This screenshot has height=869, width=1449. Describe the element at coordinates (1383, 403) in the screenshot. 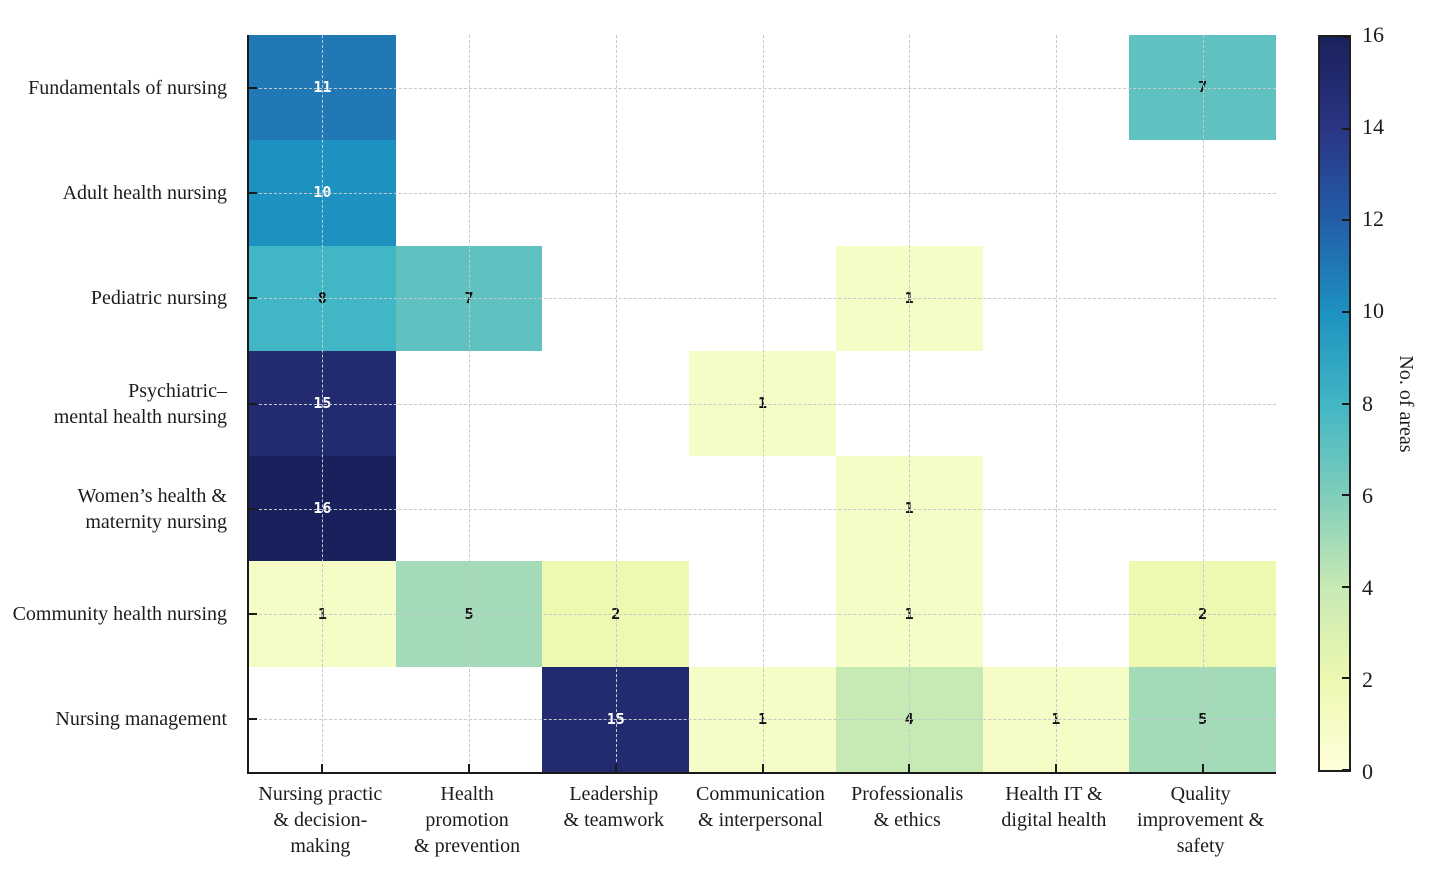

I see `colorbar-group: No. of areas 0 2 4 6 8 10 12 14 16` at that location.